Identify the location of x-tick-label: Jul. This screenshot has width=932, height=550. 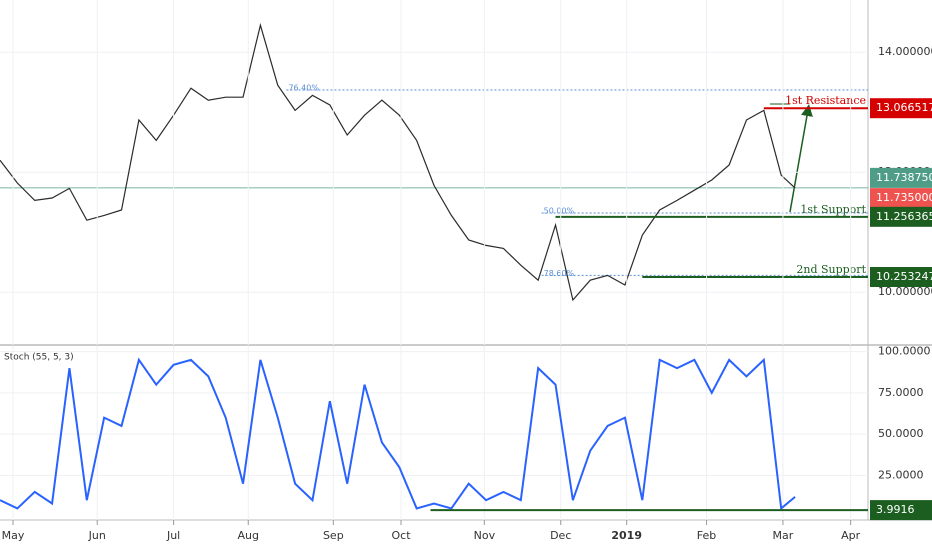
(173, 535).